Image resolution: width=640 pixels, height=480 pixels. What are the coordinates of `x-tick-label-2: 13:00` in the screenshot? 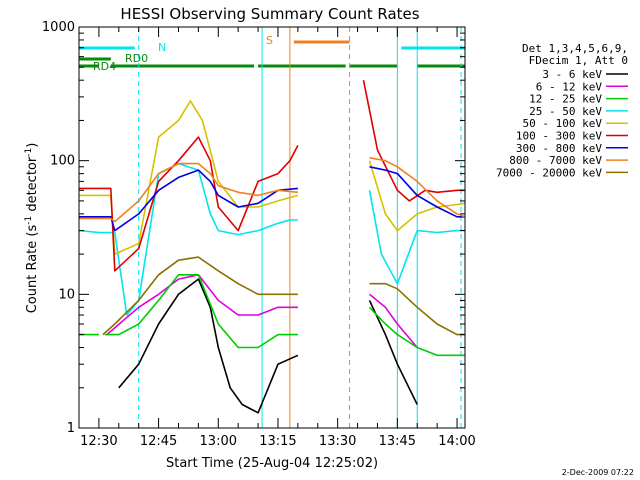 It's located at (218, 441).